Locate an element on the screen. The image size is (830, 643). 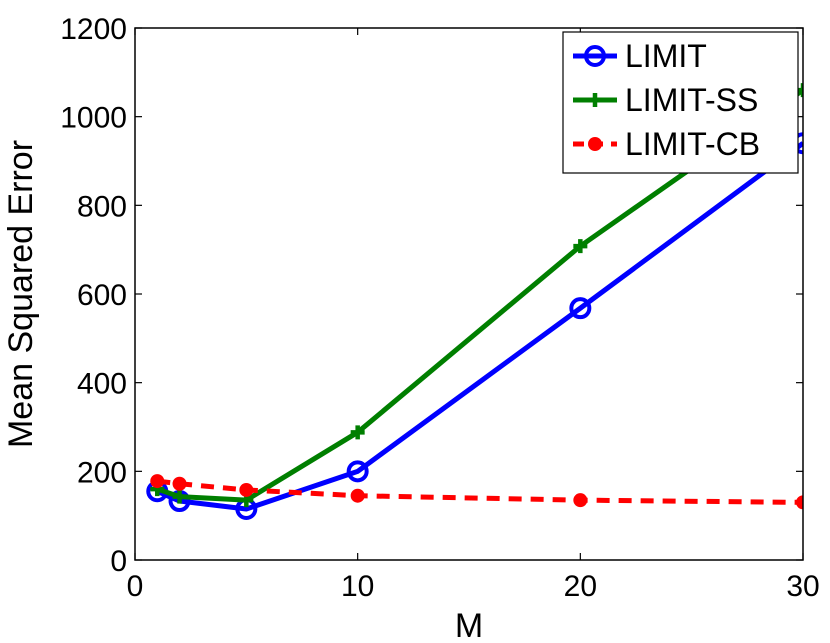
legend: LIMIT LIMIT-SS LIMIT-CB is located at coordinates (680, 102).